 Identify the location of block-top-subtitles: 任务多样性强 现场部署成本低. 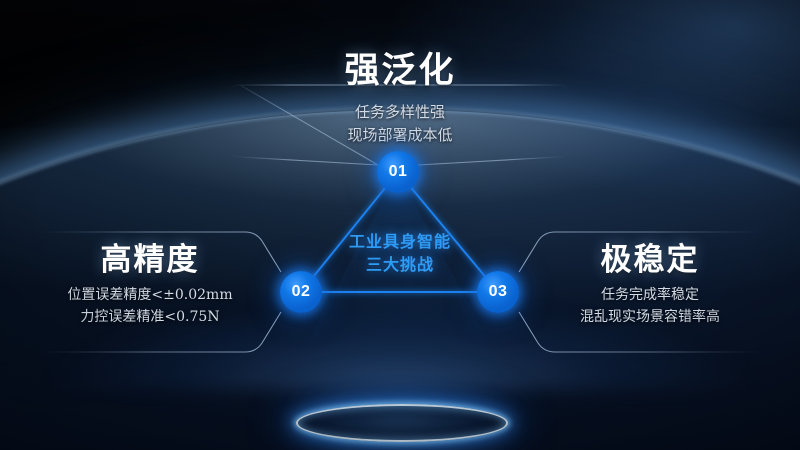
(400, 124).